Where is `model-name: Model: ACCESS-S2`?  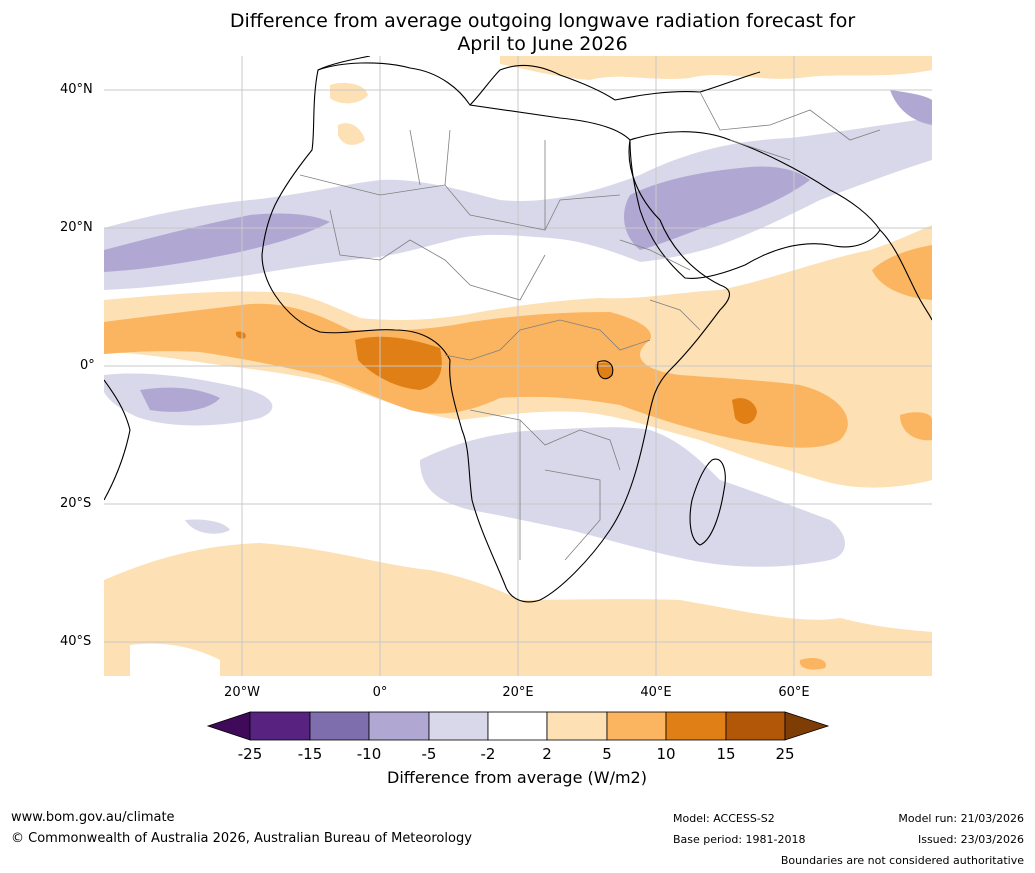 model-name: Model: ACCESS-S2 is located at coordinates (724, 818).